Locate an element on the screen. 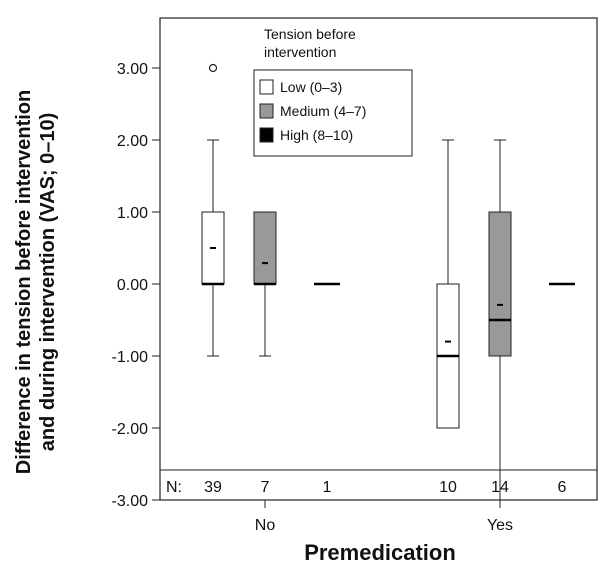 The height and width of the screenshot is (574, 606). legend-box is located at coordinates (333, 113).